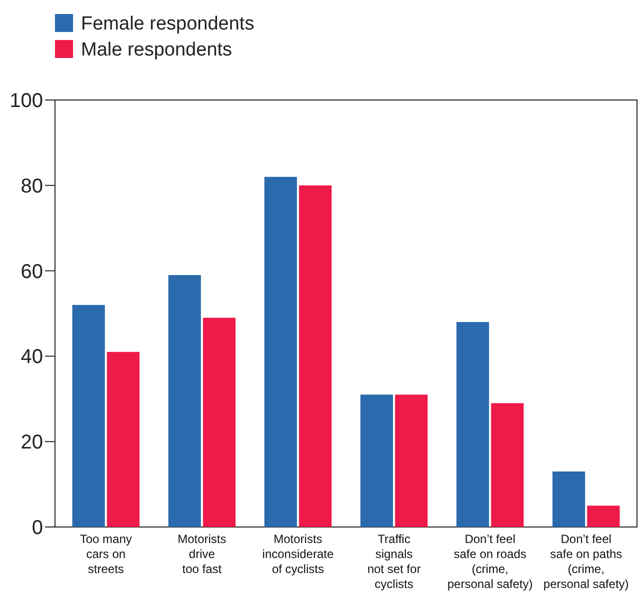 This screenshot has width=641, height=607. Describe the element at coordinates (106, 554) in the screenshot. I see `x-tick-label: Too many cars on streets` at that location.